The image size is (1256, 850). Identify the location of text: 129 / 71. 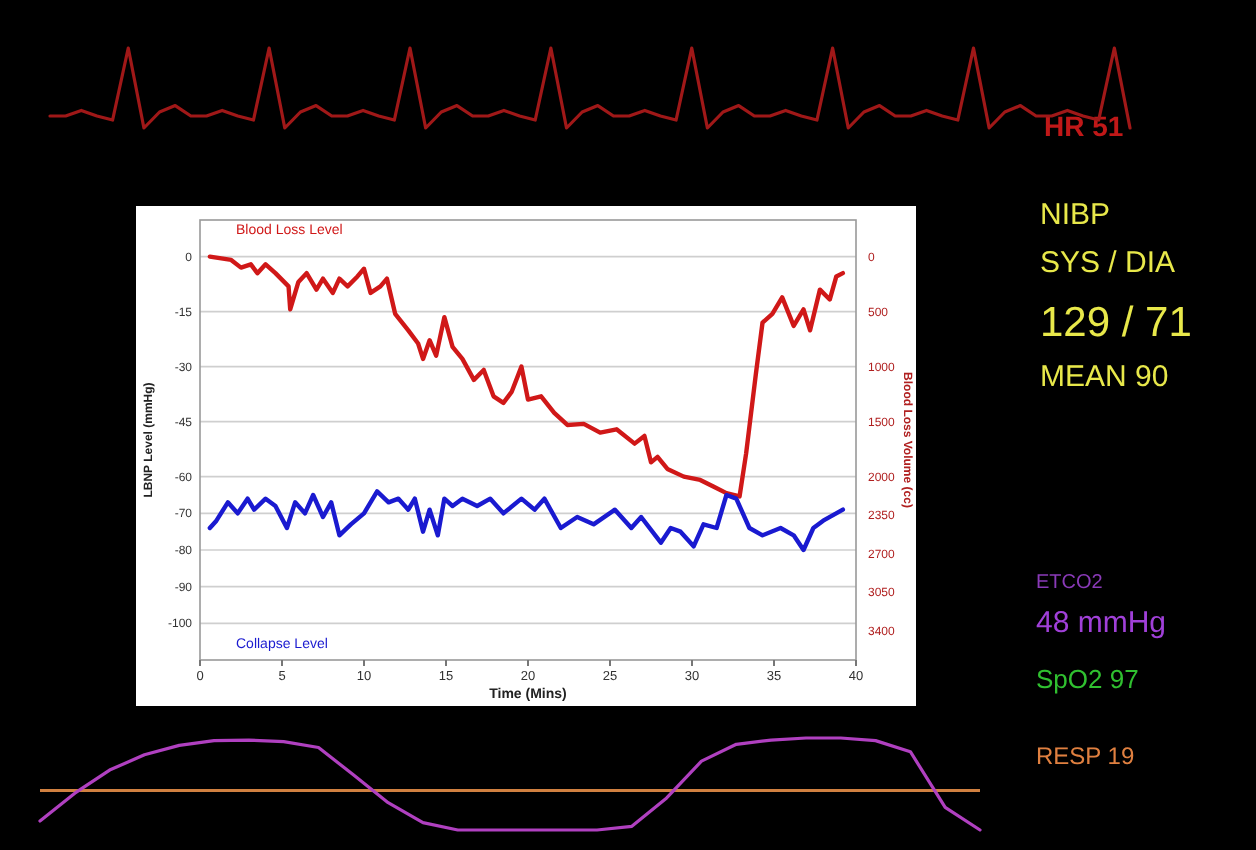
(1116, 323).